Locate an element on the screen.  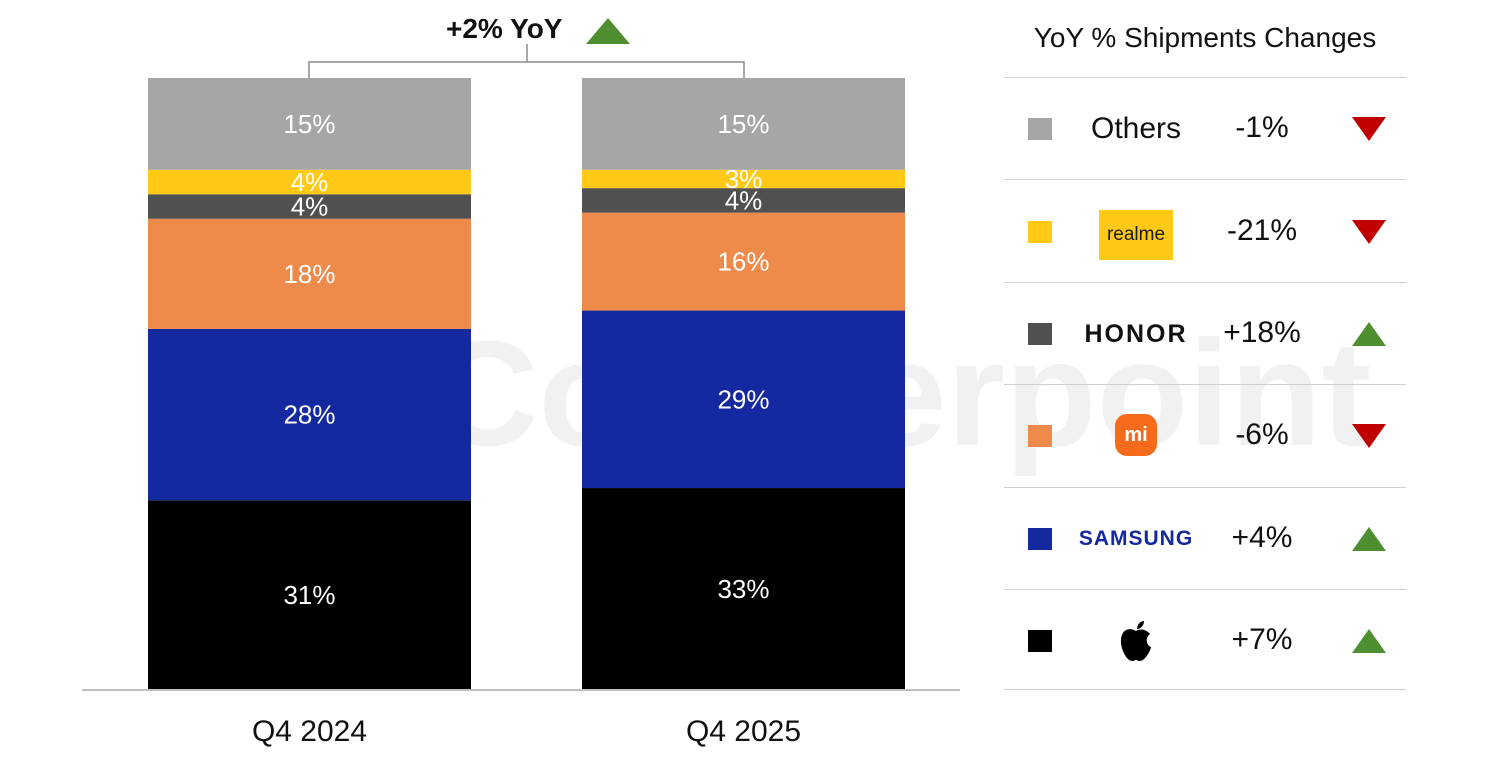
category-label-2: Q4 2025 is located at coordinates (743, 731).